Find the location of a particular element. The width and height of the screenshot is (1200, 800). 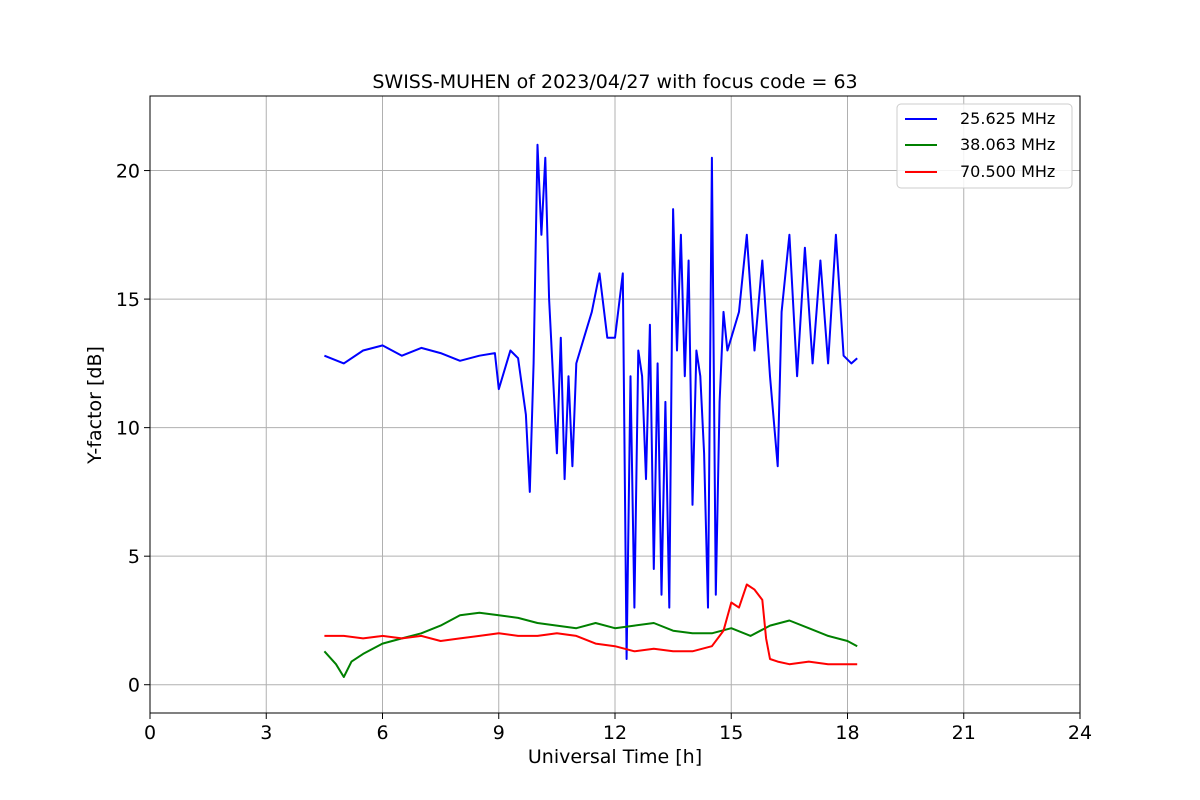

x-tick-label: 3 is located at coordinates (266, 733).